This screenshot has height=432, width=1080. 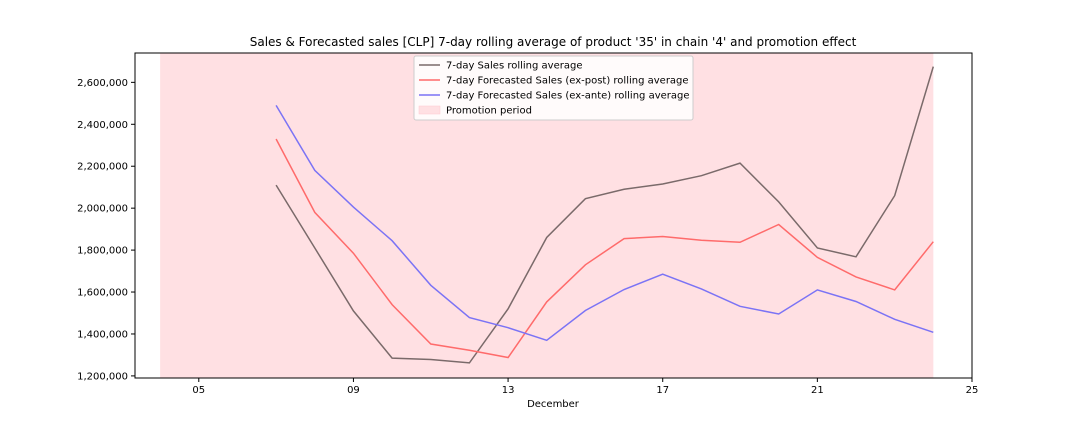 I want to click on y-tick-label: 2,000,000, so click(x=102, y=209).